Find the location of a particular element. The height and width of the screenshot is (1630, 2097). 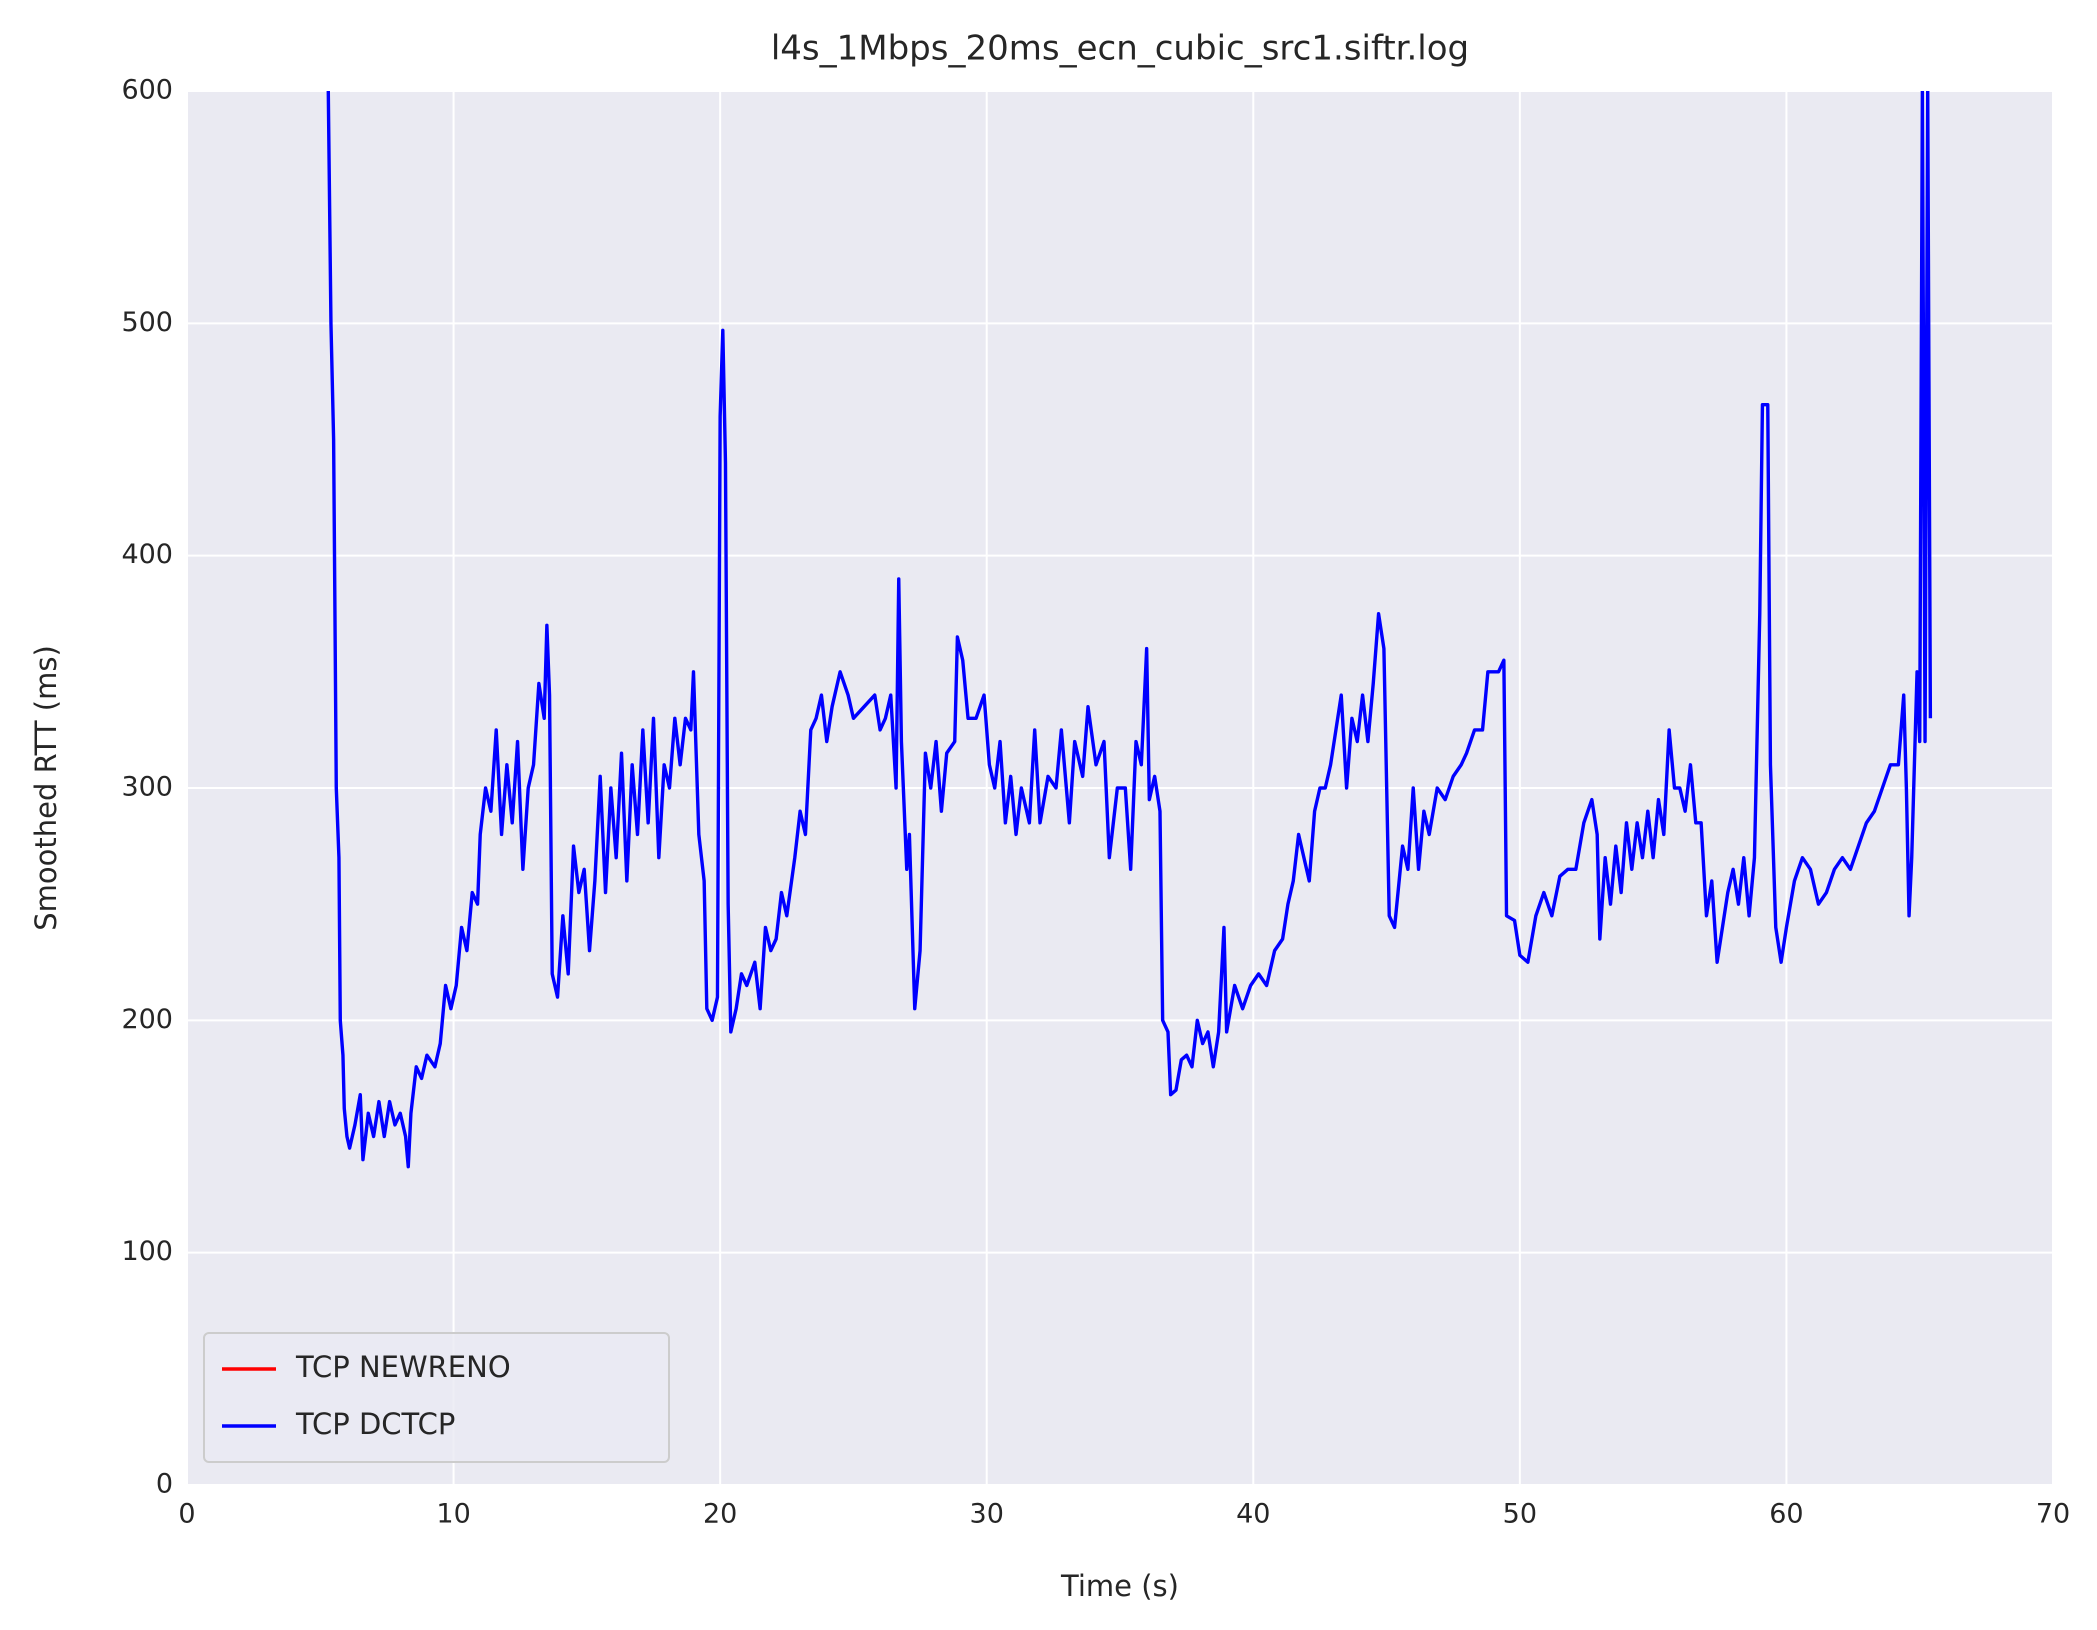

x-tick-label: 0 is located at coordinates (186, 1514).